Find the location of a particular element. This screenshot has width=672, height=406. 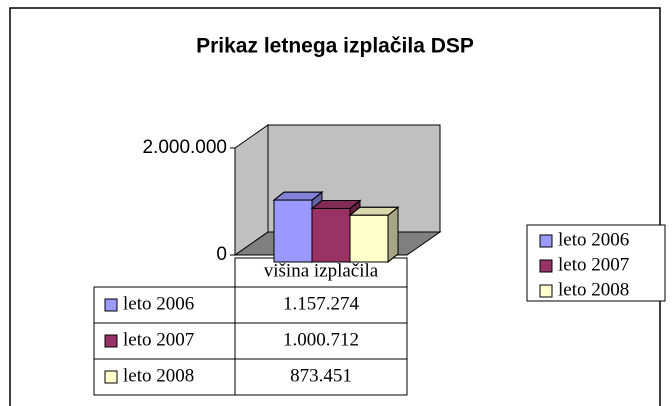

chart-title: Prikaz letnega izplačila DSP is located at coordinates (335, 46).